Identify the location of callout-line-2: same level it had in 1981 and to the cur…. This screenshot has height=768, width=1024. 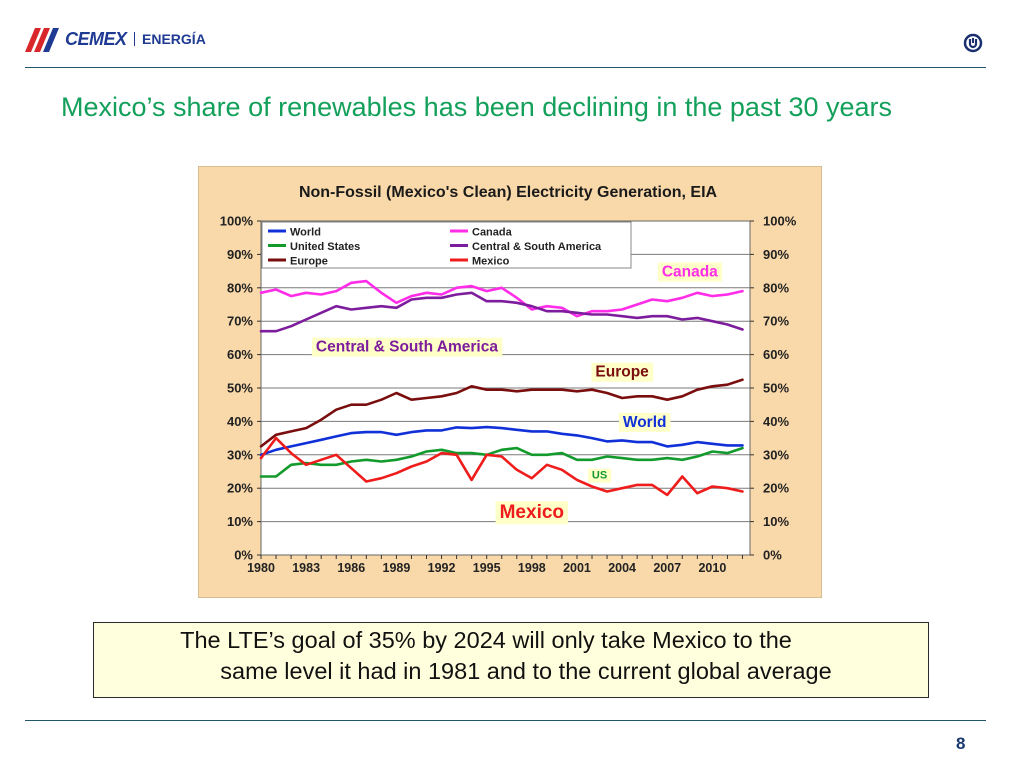
(526, 671).